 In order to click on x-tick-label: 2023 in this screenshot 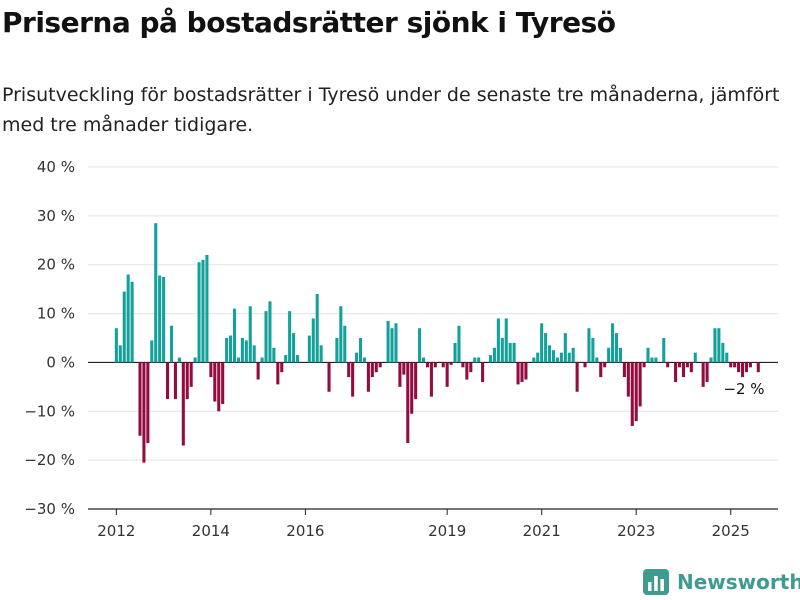, I will do `click(636, 531)`.